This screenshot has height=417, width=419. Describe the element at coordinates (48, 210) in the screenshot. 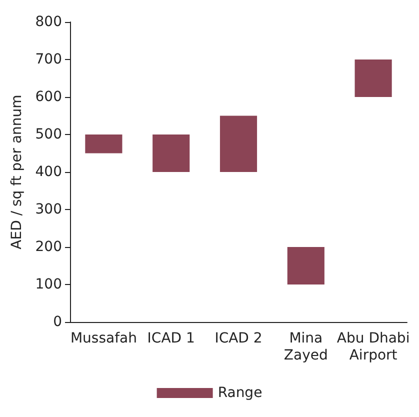

I see `y-tick-label: 300` at that location.